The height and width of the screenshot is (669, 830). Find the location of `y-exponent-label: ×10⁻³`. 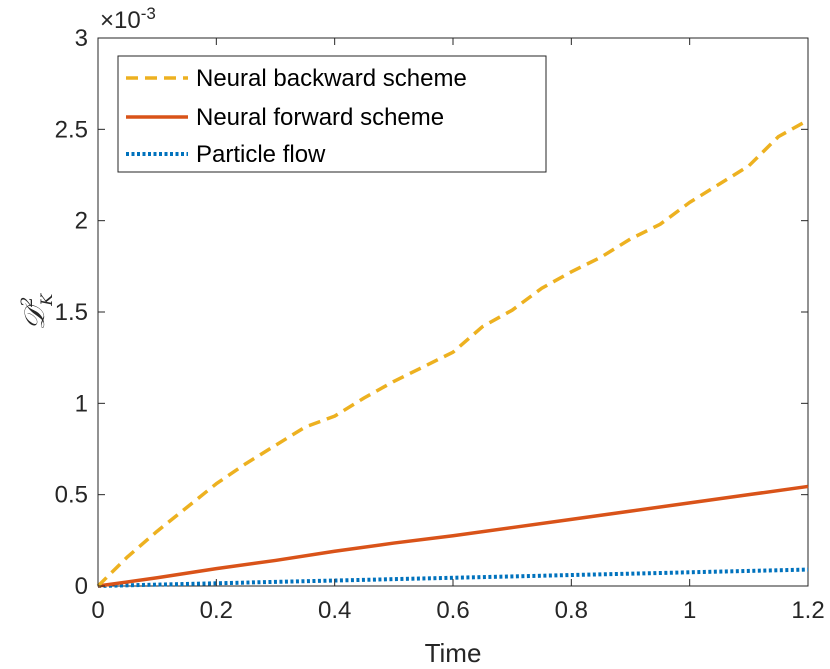

y-exponent-label: ×10⁻³ is located at coordinates (128, 19).